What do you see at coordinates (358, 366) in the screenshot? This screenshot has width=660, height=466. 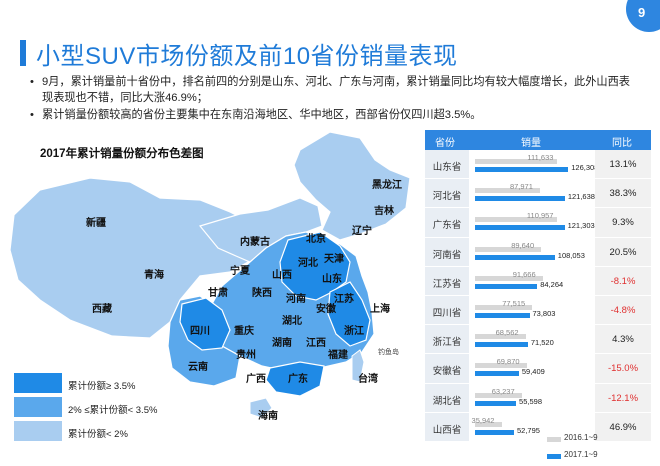 I see `map-region-taiwan` at bounding box center [358, 366].